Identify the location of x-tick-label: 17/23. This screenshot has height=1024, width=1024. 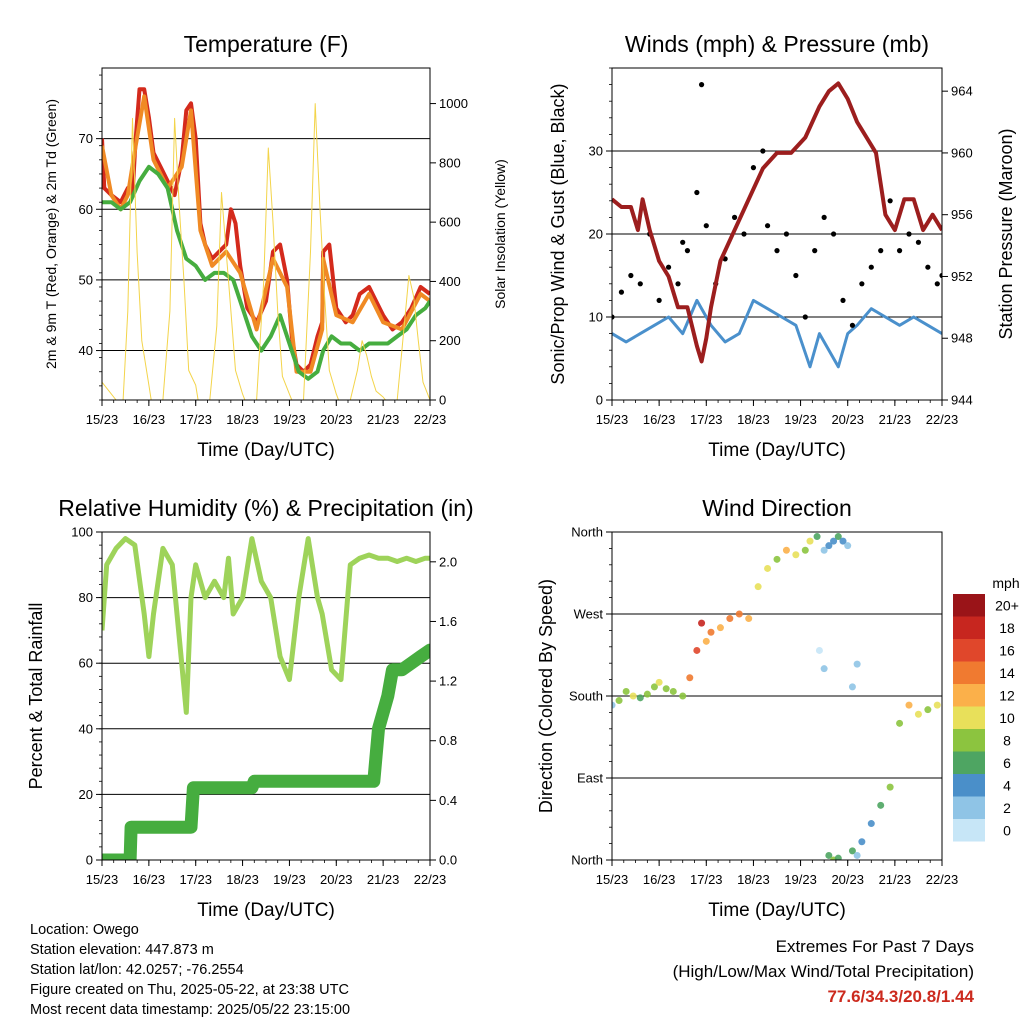
(706, 419).